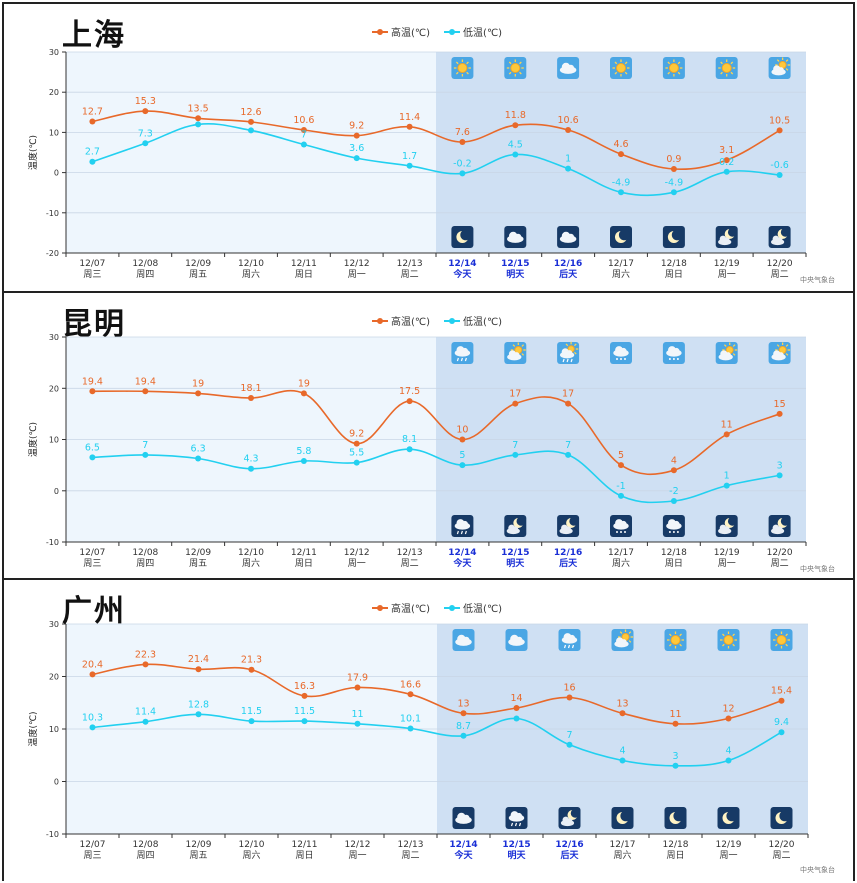  What do you see at coordinates (357, 264) in the screenshot?
I see `x-tick-date: 12/12` at bounding box center [357, 264].